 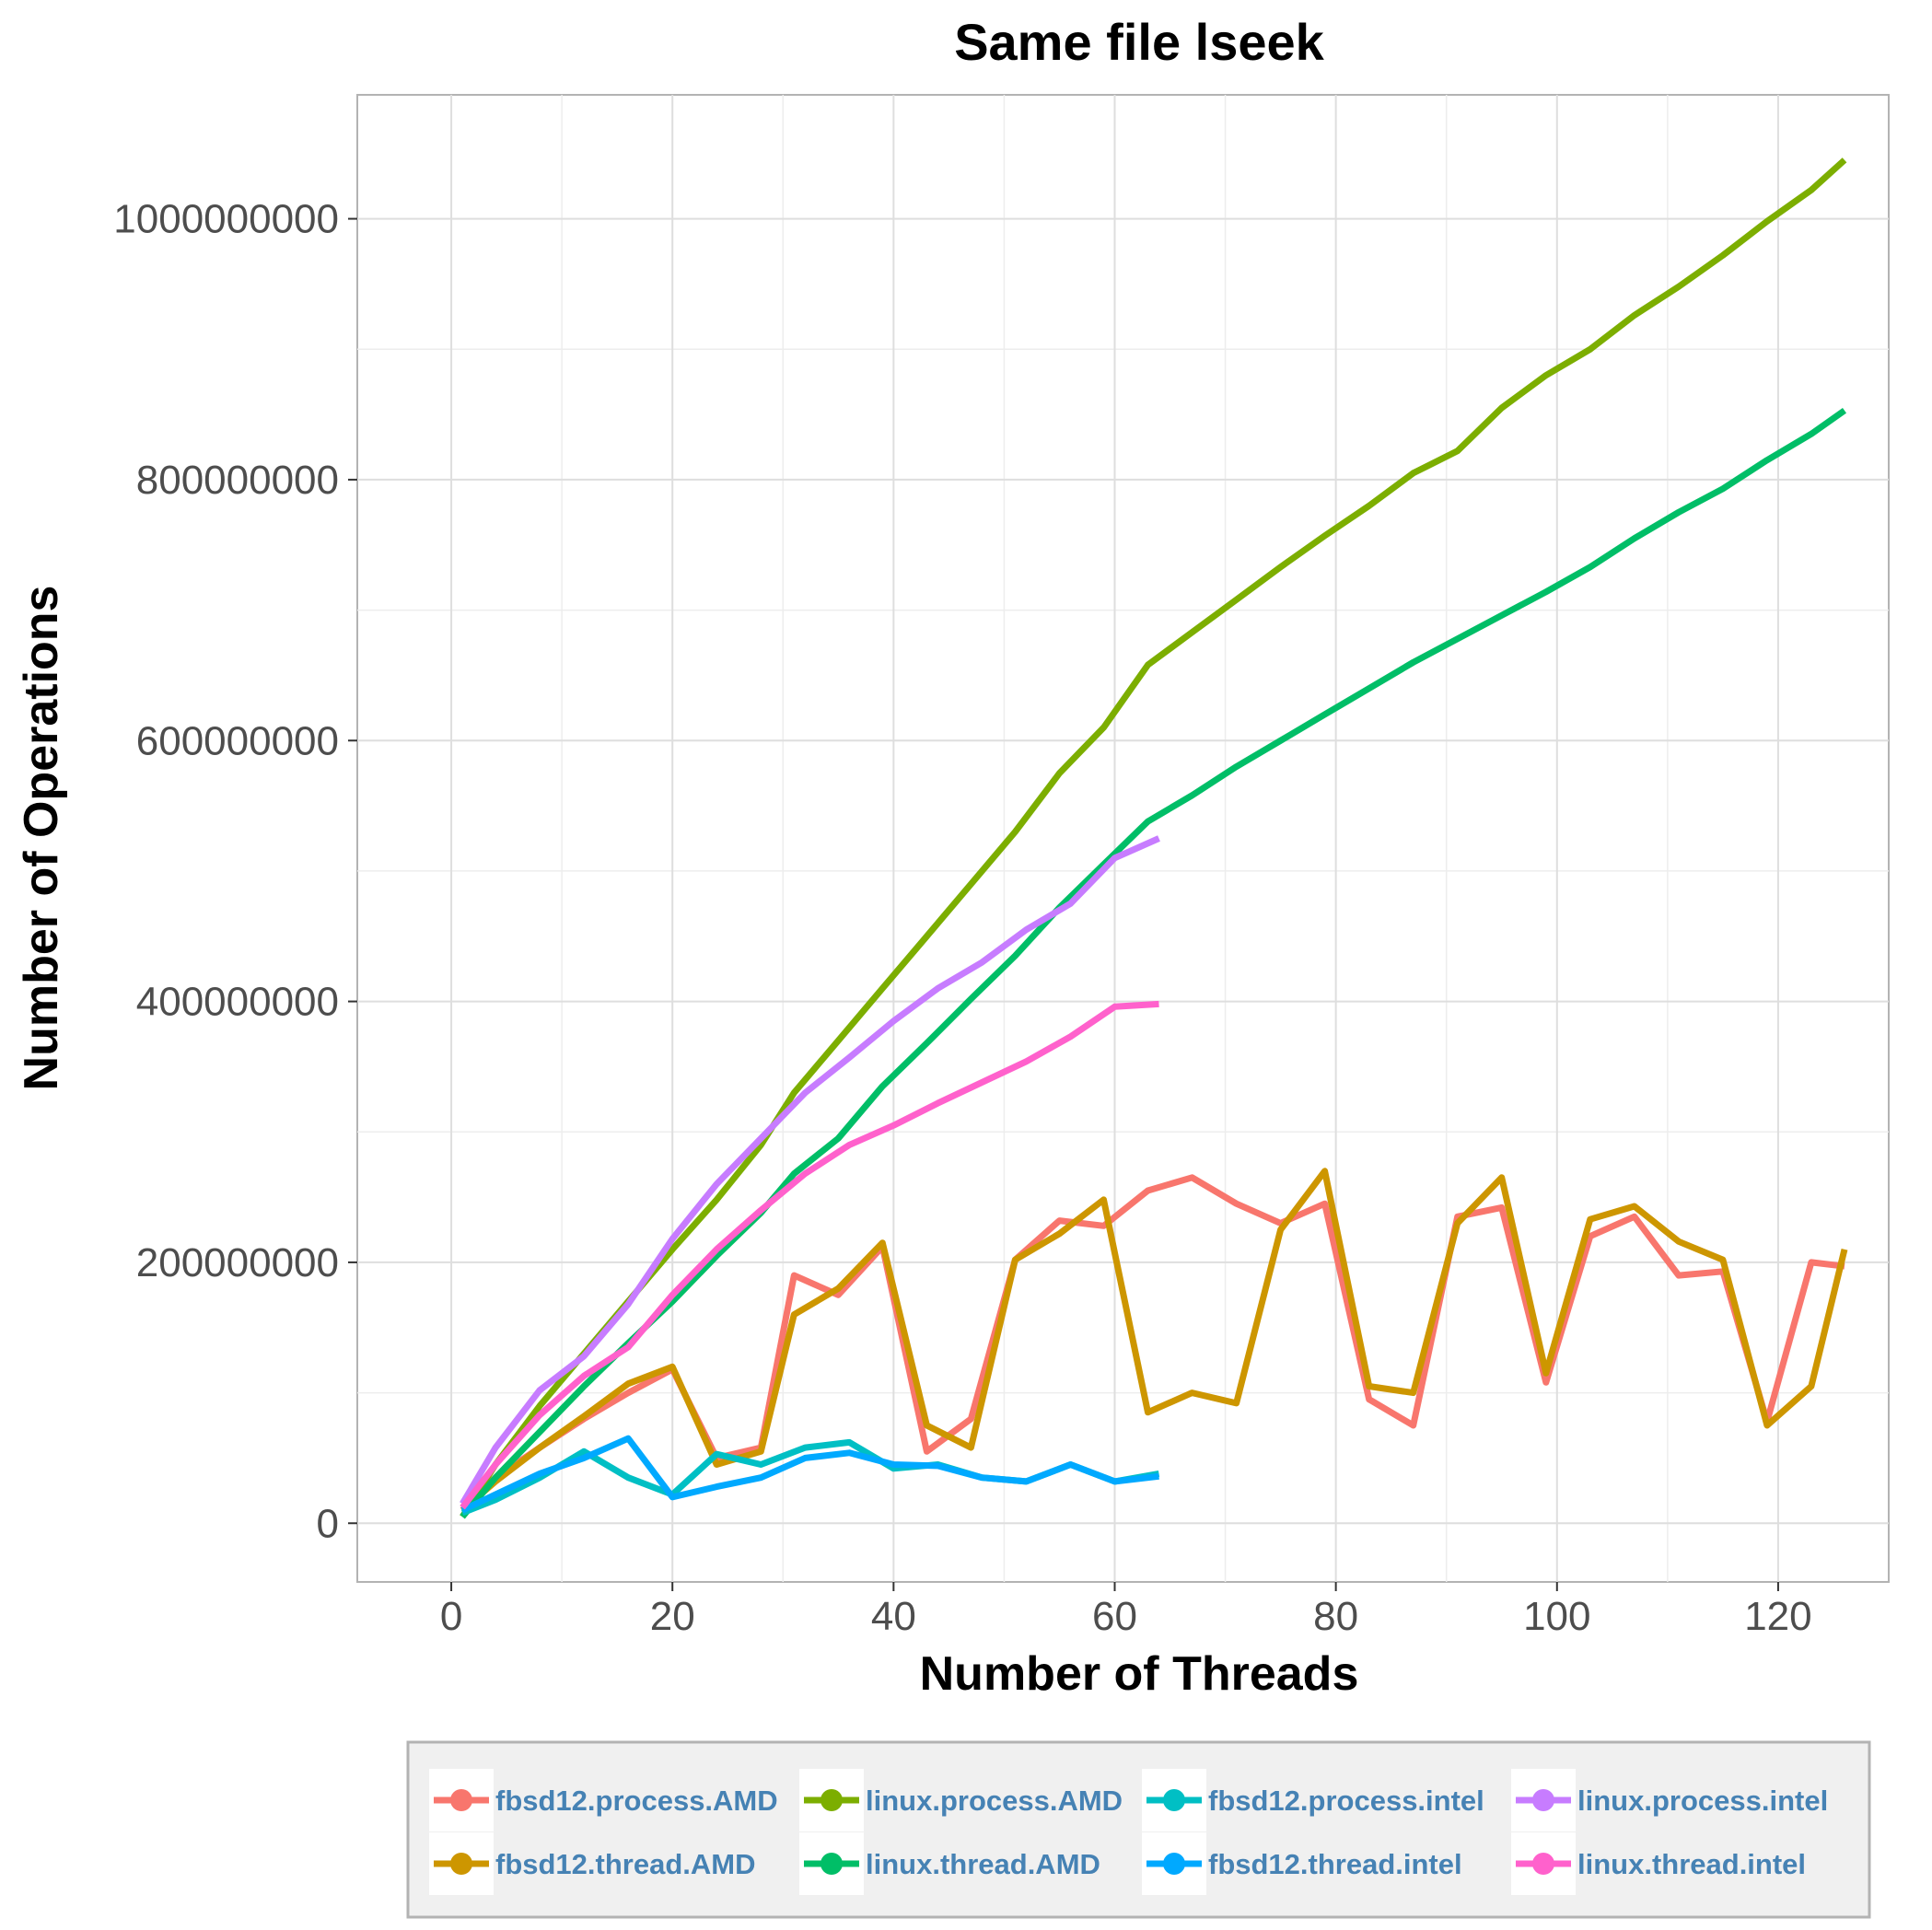 I want to click on y-tick-label: 200000000, so click(x=237, y=1262).